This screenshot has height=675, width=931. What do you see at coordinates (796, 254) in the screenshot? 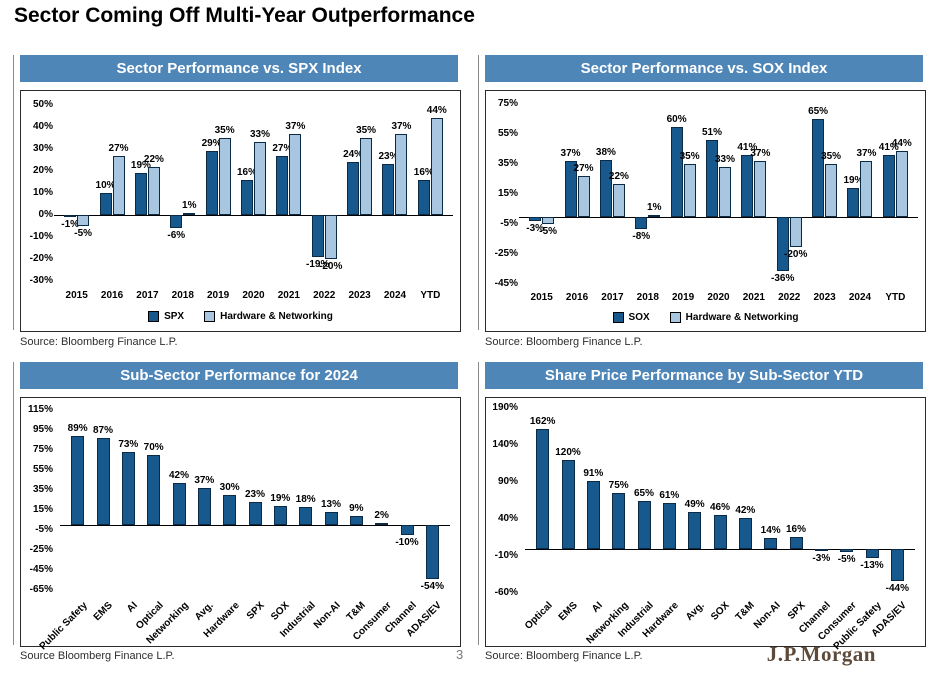
I see `bar-value-label: -20%` at bounding box center [796, 254].